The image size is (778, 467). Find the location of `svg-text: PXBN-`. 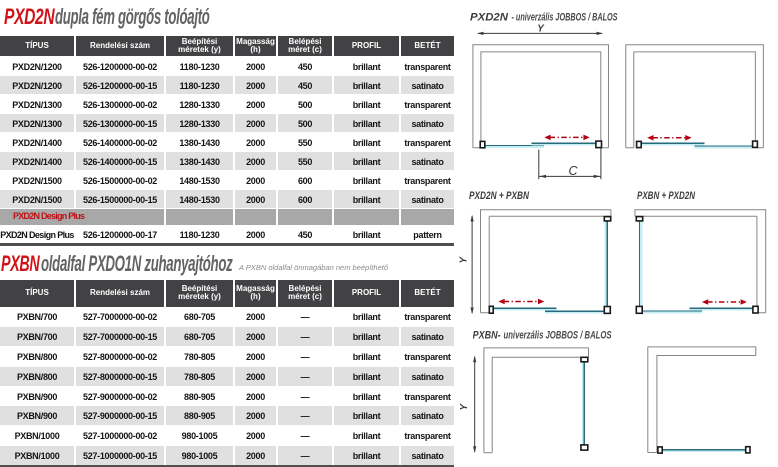

svg-text: PXBN- is located at coordinates (487, 335).